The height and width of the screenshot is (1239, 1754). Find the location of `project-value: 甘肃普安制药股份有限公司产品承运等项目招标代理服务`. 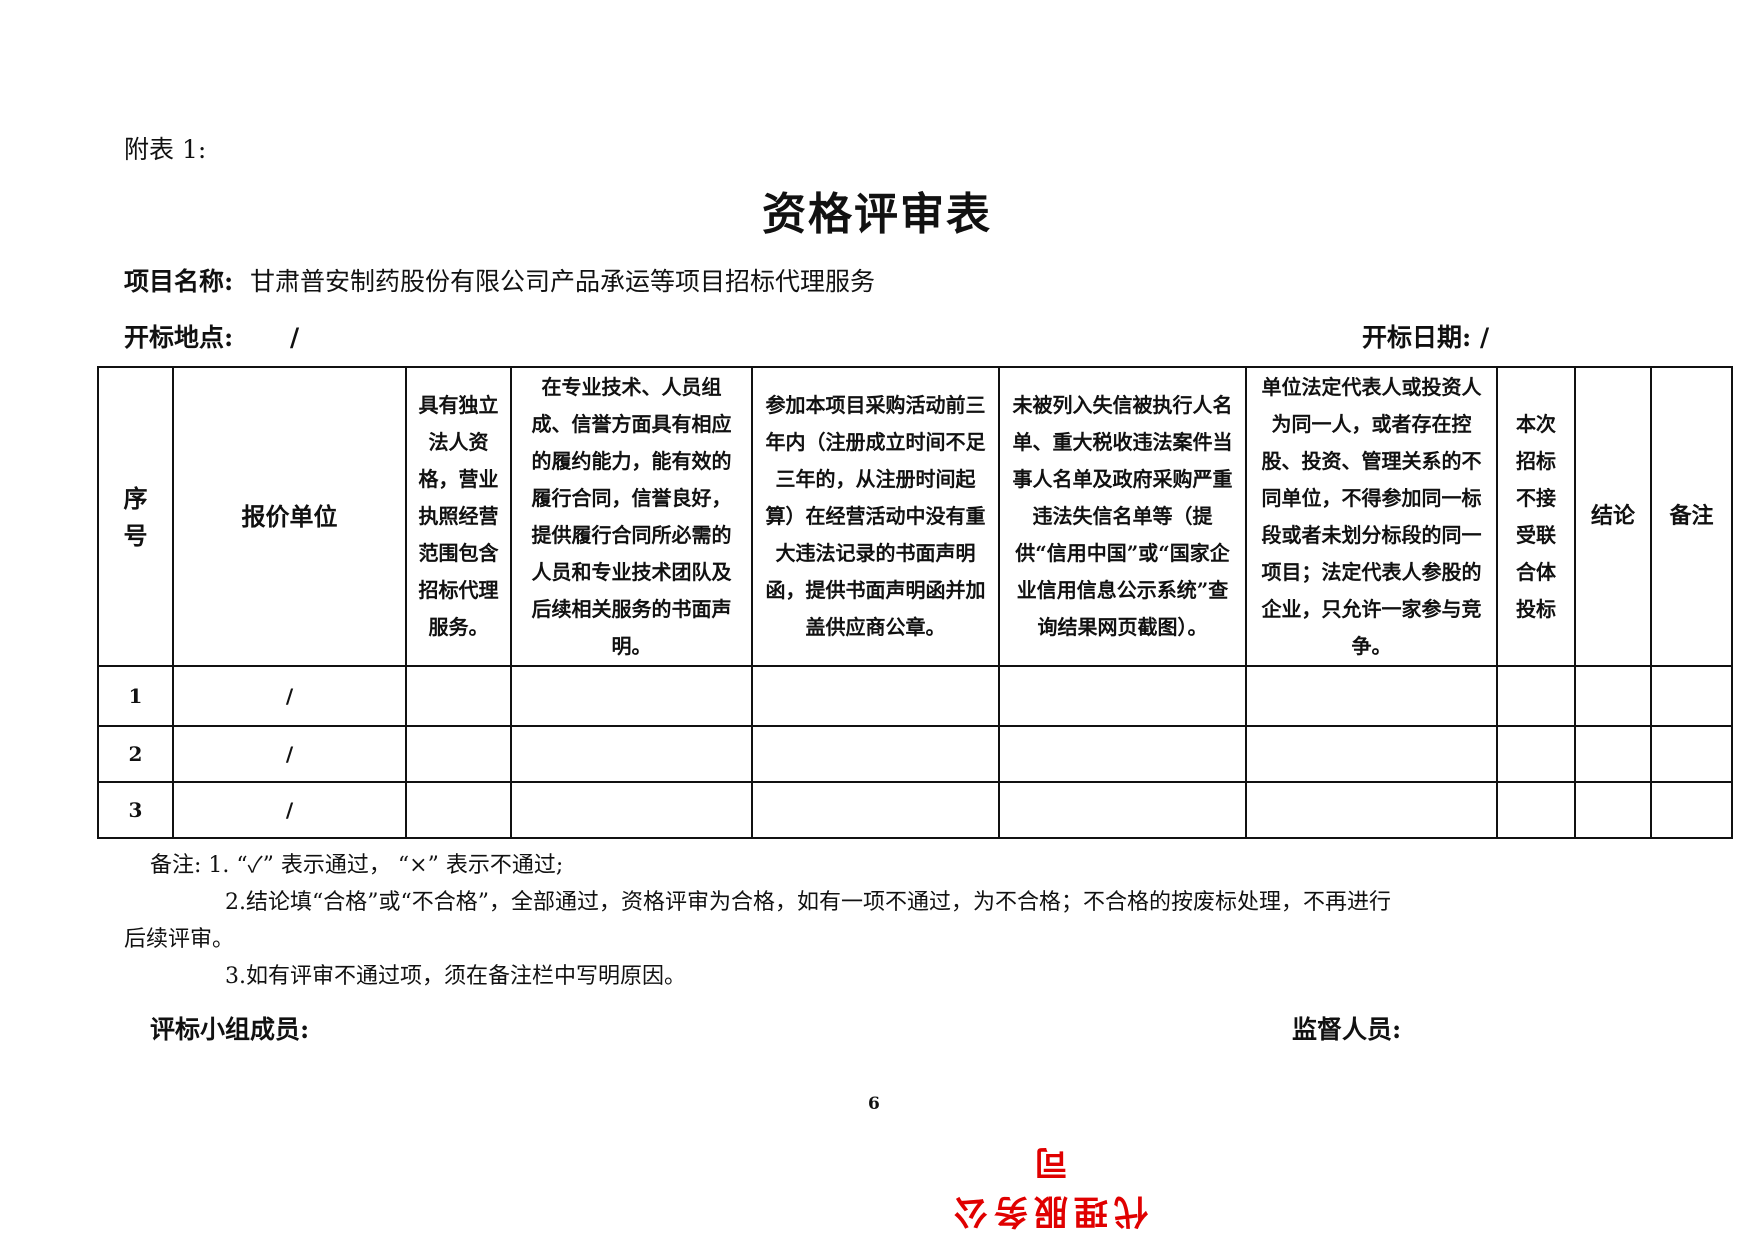

project-value: 甘肃普安制药股份有限公司产品承运等项目招标代理服务 is located at coordinates (562, 281).